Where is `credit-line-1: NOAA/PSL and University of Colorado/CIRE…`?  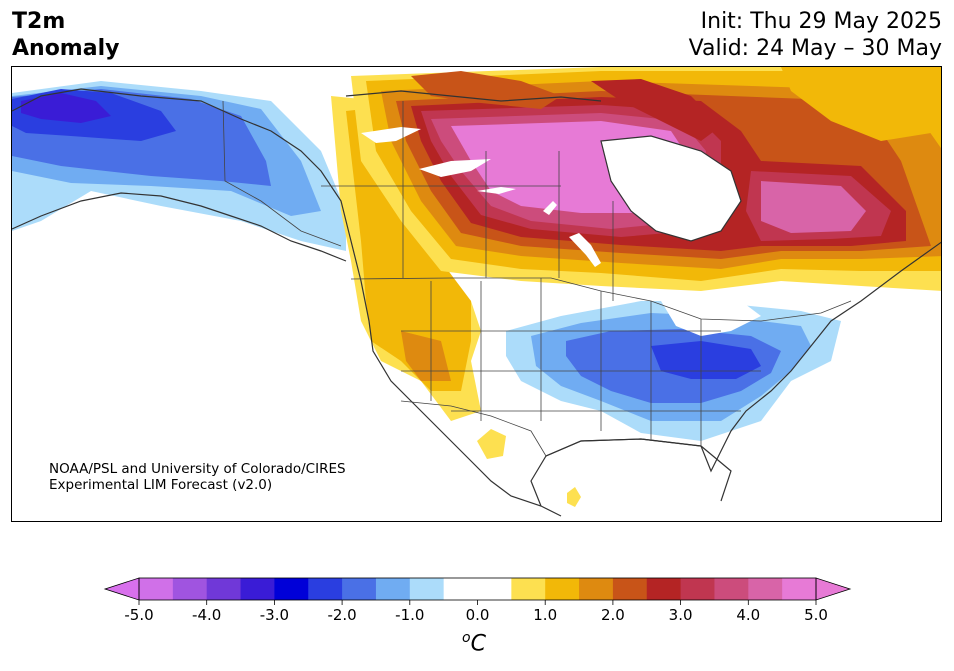
credit-line-1: NOAA/PSL and University of Colorado/CIRE… is located at coordinates (197, 469).